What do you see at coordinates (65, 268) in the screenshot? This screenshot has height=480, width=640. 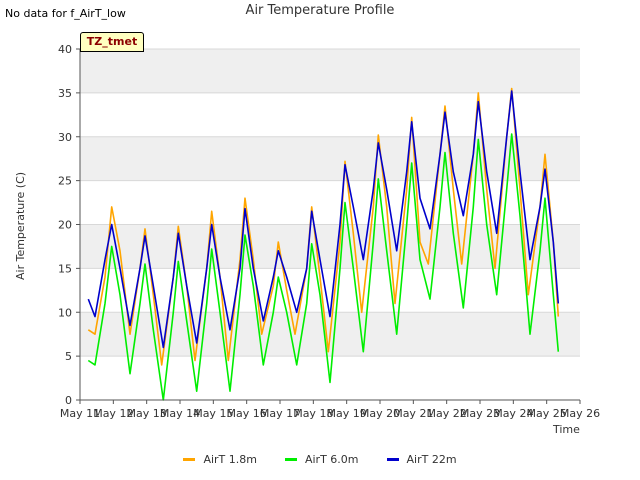 I see `y-tick-label: 15` at bounding box center [65, 268].